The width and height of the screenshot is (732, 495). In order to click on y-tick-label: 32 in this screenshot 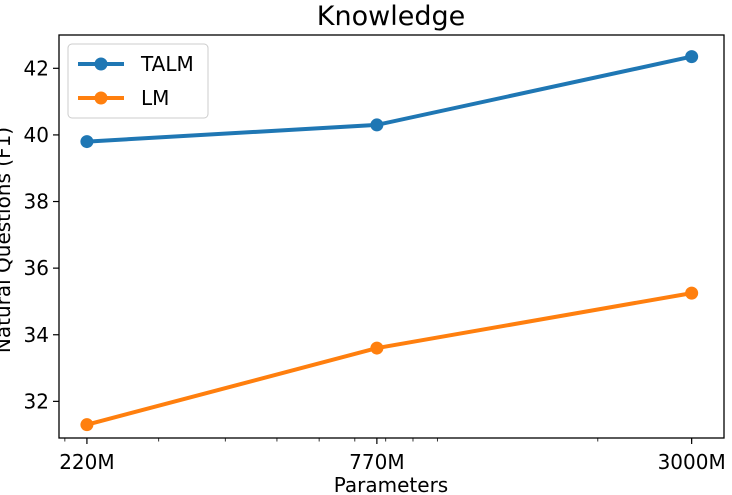, I will do `click(36, 401)`.